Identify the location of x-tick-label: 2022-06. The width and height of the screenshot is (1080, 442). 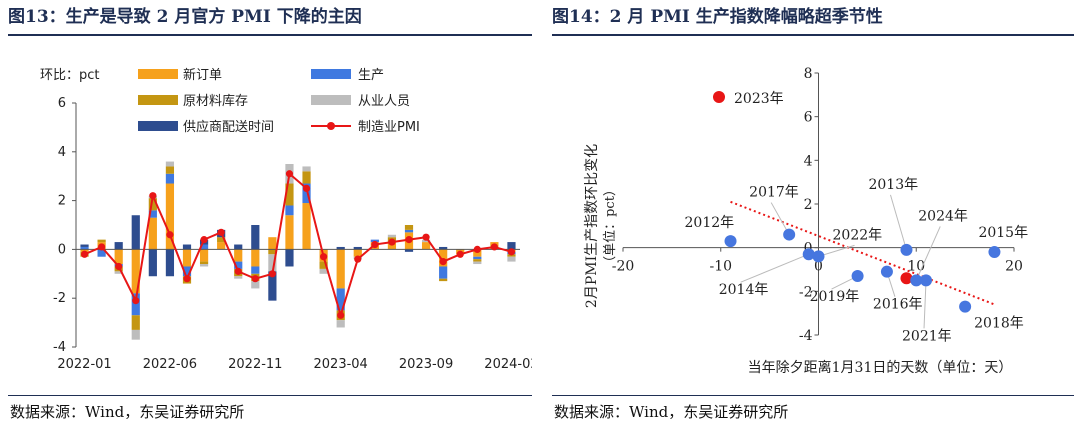
(170, 364).